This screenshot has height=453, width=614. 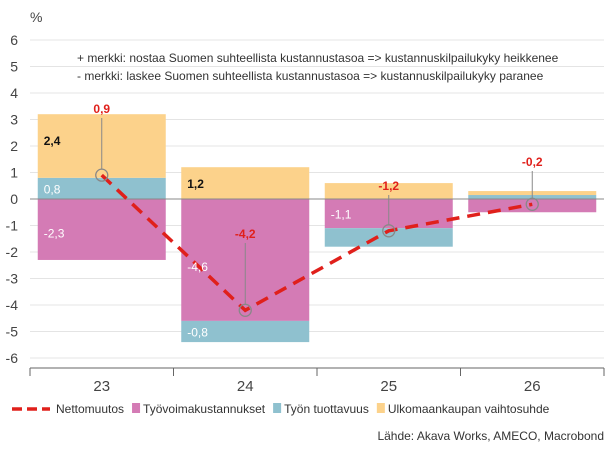 I want to click on y-tick-label: 1, so click(x=14, y=173).